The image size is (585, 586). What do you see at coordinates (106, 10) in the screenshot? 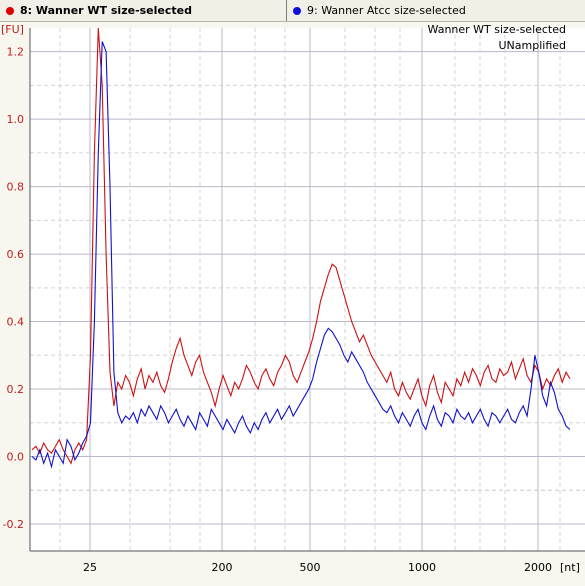
I see `tab-sample-8-label: 8: Wanner WT size-selected` at bounding box center [106, 10].